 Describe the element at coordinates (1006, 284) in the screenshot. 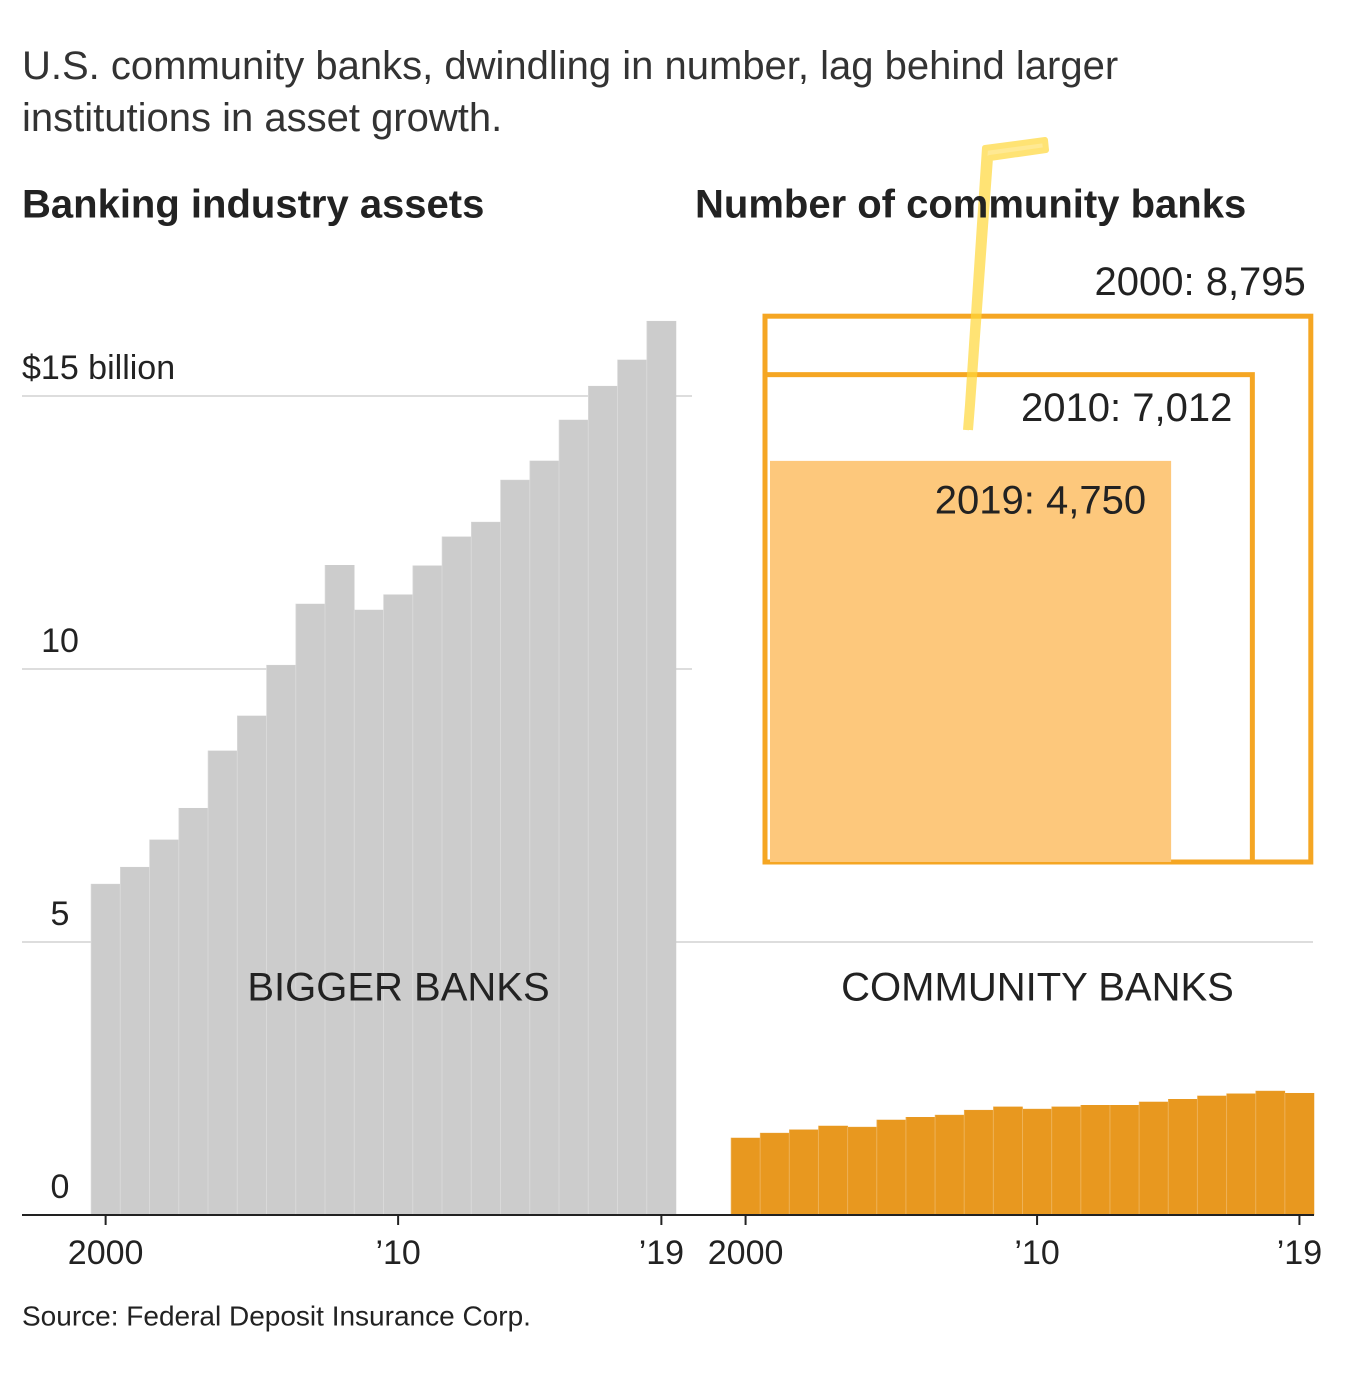

I see `highlighter-stroke` at that location.